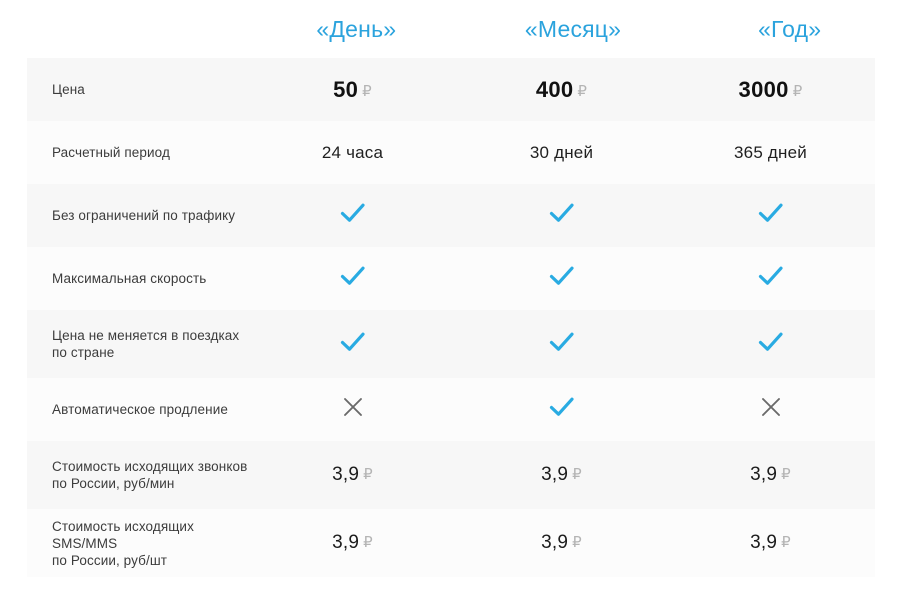 The image size is (898, 611). What do you see at coordinates (83, 352) in the screenshot?
I see `row-label-line2: по стране` at bounding box center [83, 352].